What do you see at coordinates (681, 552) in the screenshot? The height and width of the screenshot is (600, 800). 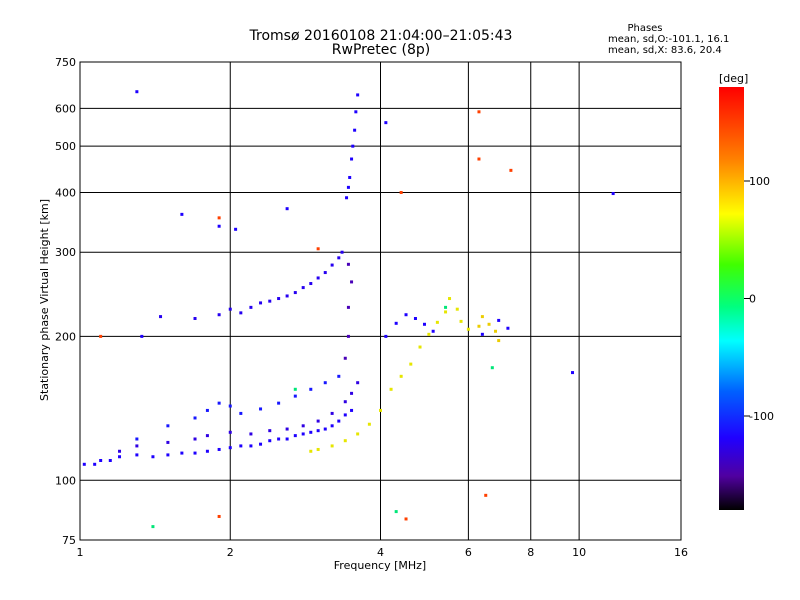 I see `x-tick-label: 16` at bounding box center [681, 552].